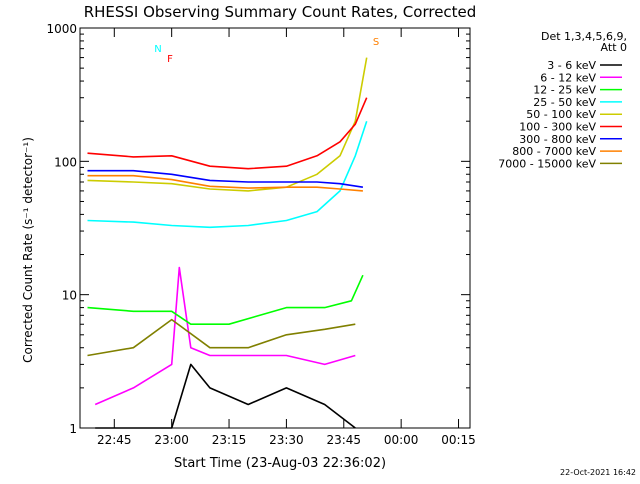 This screenshot has height=484, width=640. Describe the element at coordinates (547, 163) in the screenshot. I see `legend-label-9: 7000 - 15000 keV` at that location.